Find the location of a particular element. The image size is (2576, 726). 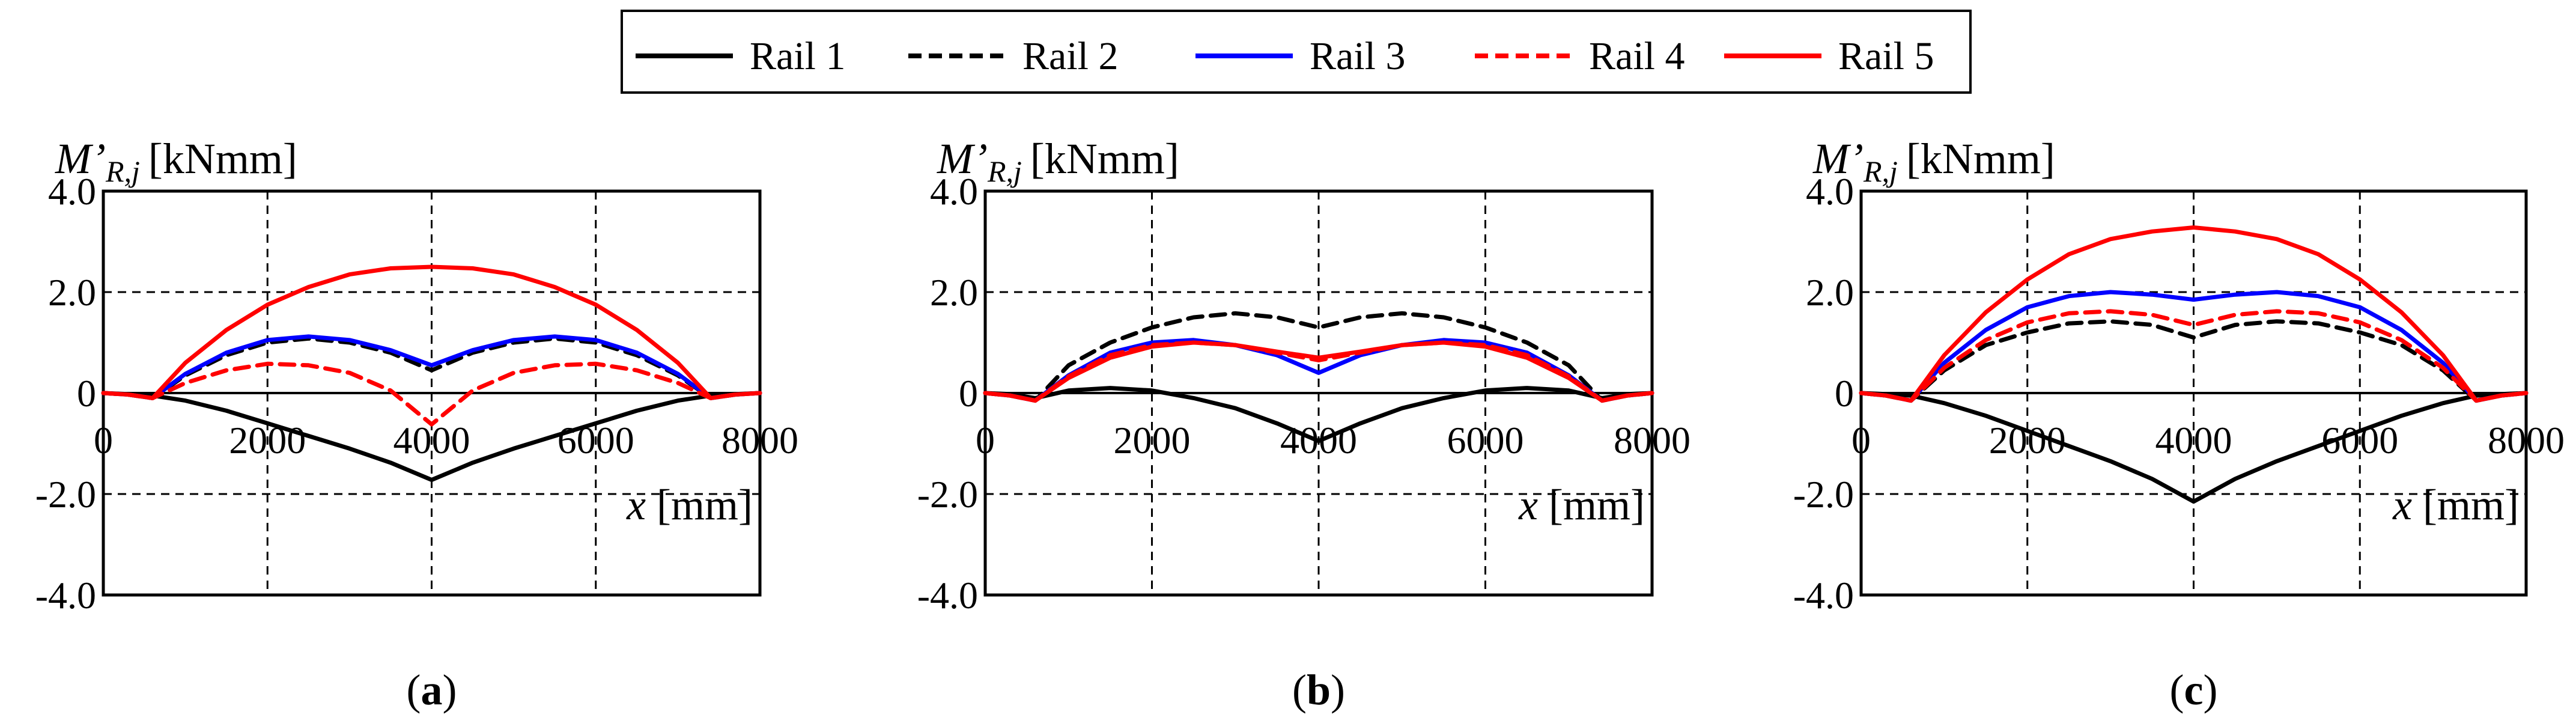

legend-label-2: Rail 2 is located at coordinates (1070, 56).